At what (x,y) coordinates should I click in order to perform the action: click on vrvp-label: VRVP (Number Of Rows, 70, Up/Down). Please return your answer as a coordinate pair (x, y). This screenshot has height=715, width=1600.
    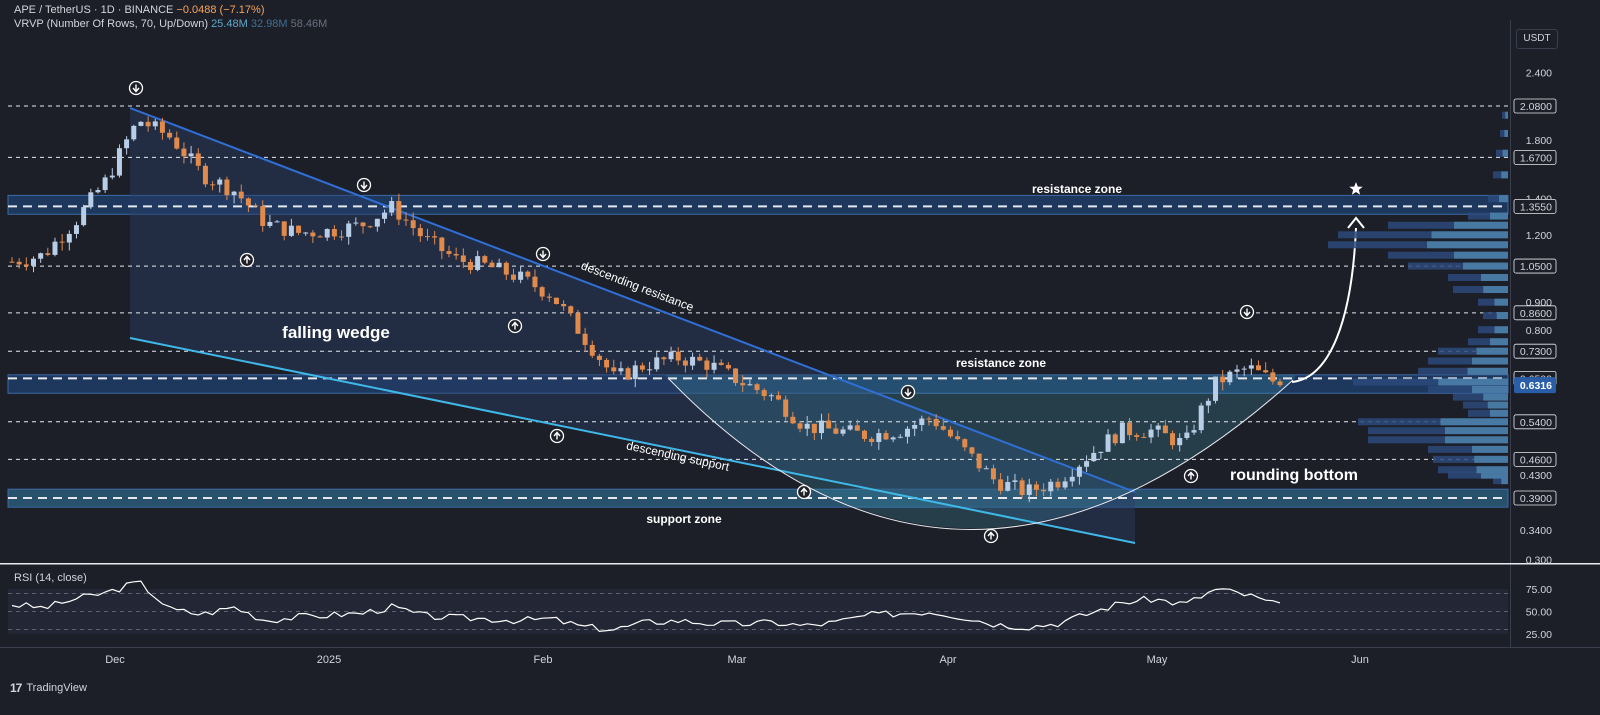
    Looking at the image, I should click on (111, 24).